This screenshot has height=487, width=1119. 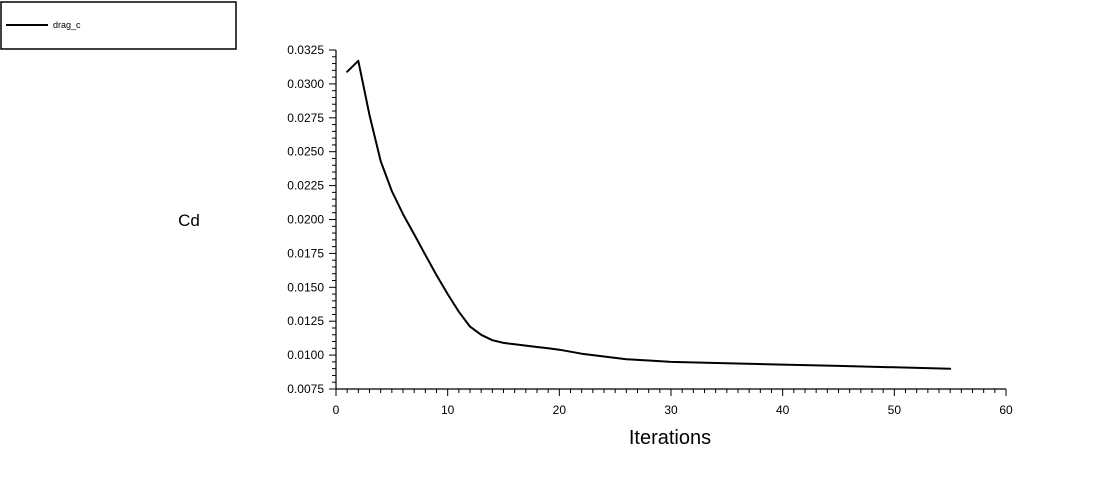 I want to click on x-tick-label: 0, so click(x=336, y=410).